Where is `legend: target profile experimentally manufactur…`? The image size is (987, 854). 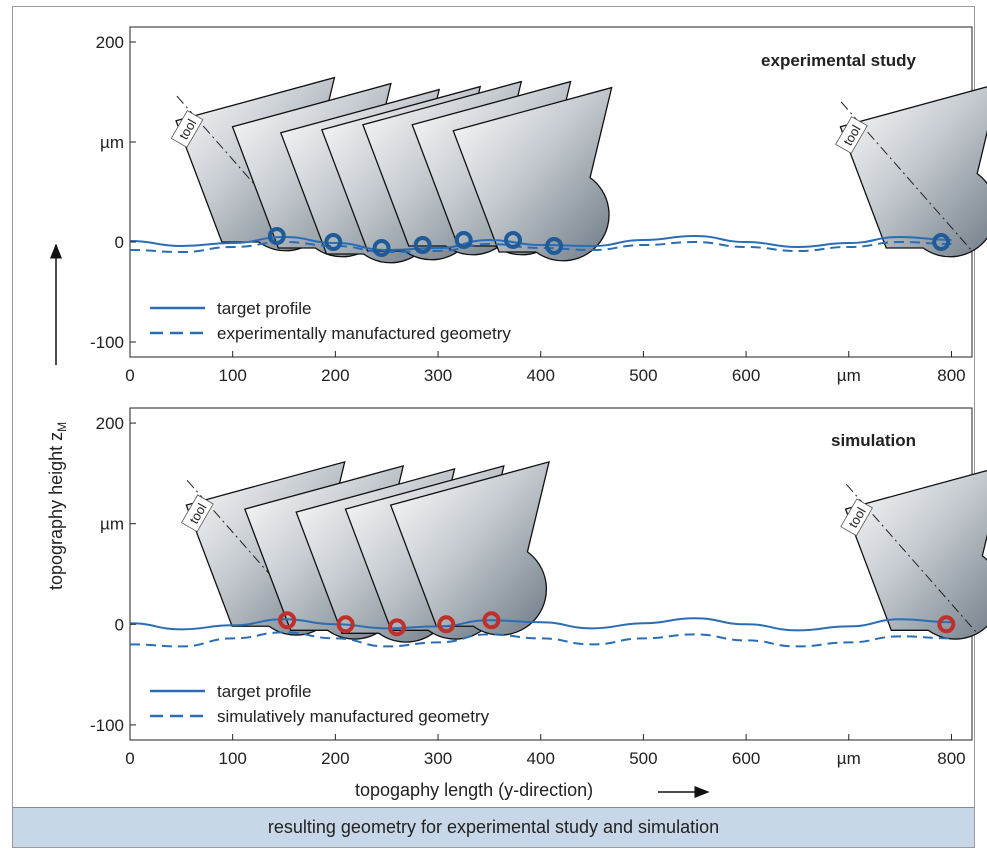
legend: target profile experimentally manufactur… is located at coordinates (330, 321).